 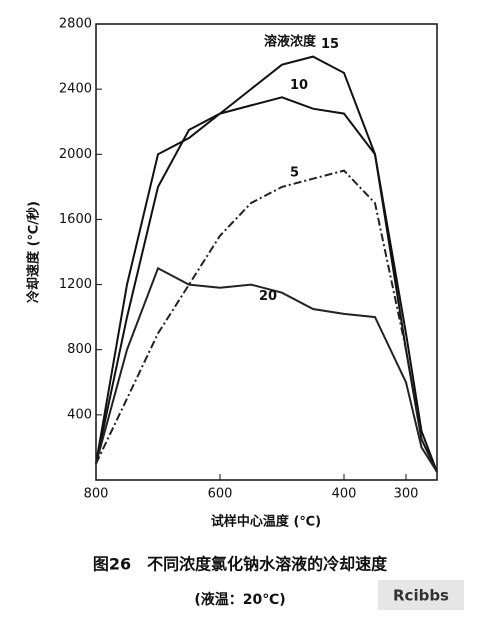 I want to click on watermark-box, so click(x=421, y=595).